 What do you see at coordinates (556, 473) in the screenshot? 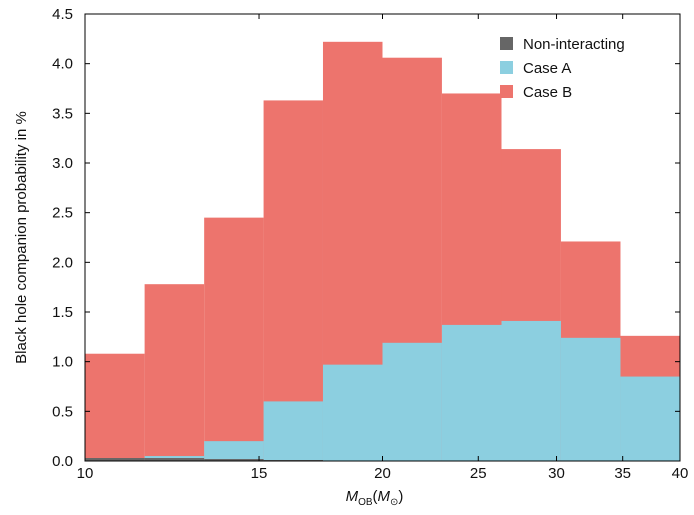
I see `x-tick-label: 30` at bounding box center [556, 473].